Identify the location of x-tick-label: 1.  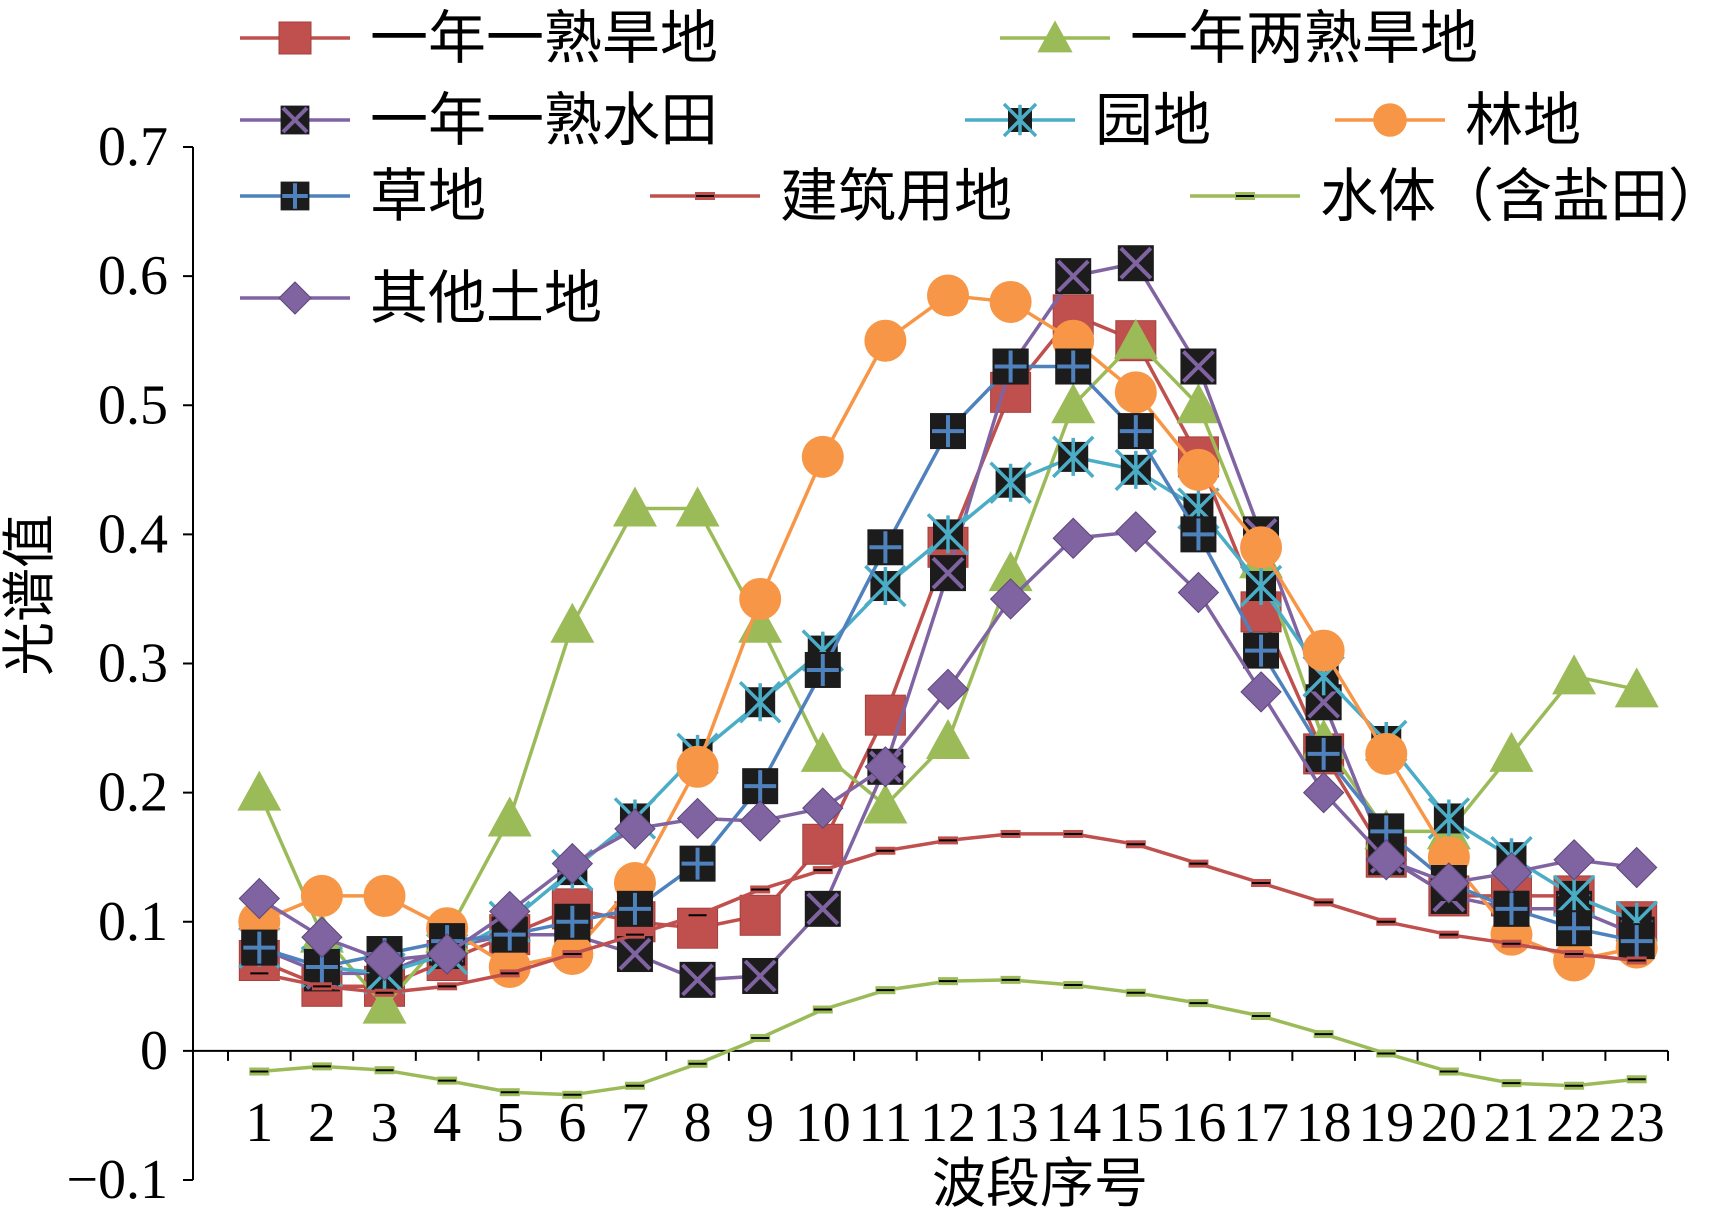
(259, 1123).